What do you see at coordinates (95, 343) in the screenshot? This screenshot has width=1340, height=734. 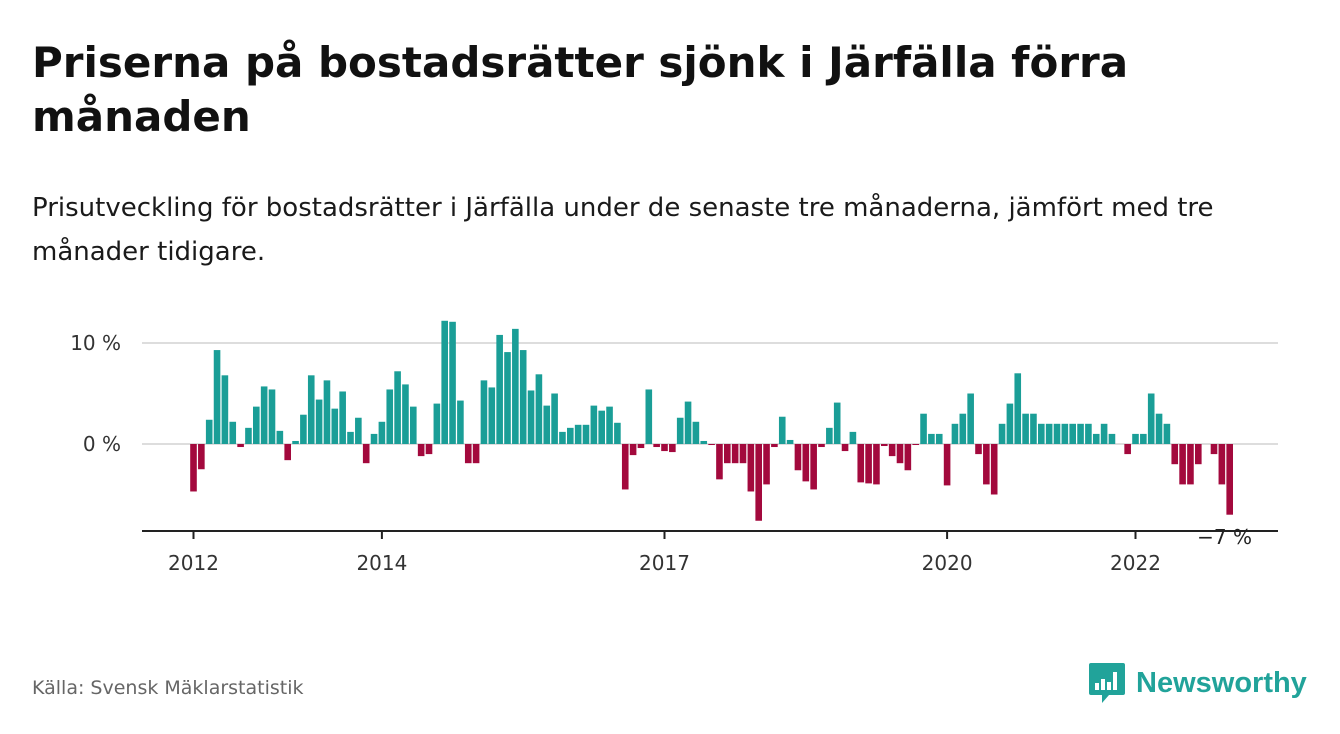 I see `y-tick-label: 10 %` at bounding box center [95, 343].